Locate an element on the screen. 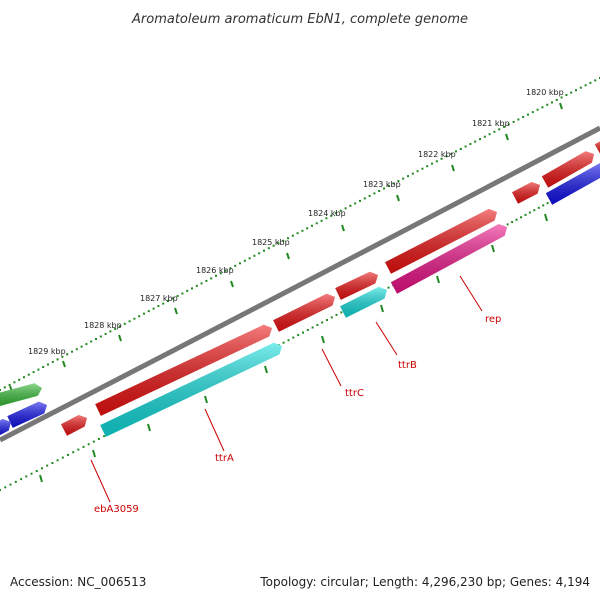 The height and width of the screenshot is (600, 600). gene-ttrA-rna-shade is located at coordinates (191, 389).